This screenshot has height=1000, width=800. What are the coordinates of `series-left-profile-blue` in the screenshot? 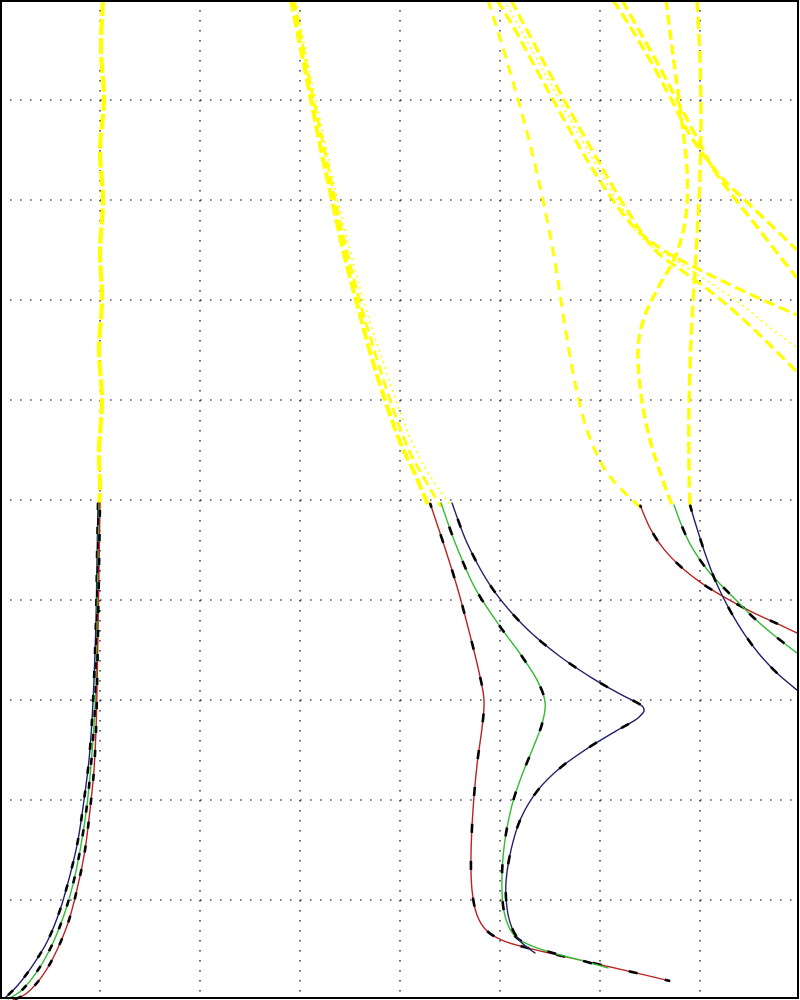 It's located at (52, 750).